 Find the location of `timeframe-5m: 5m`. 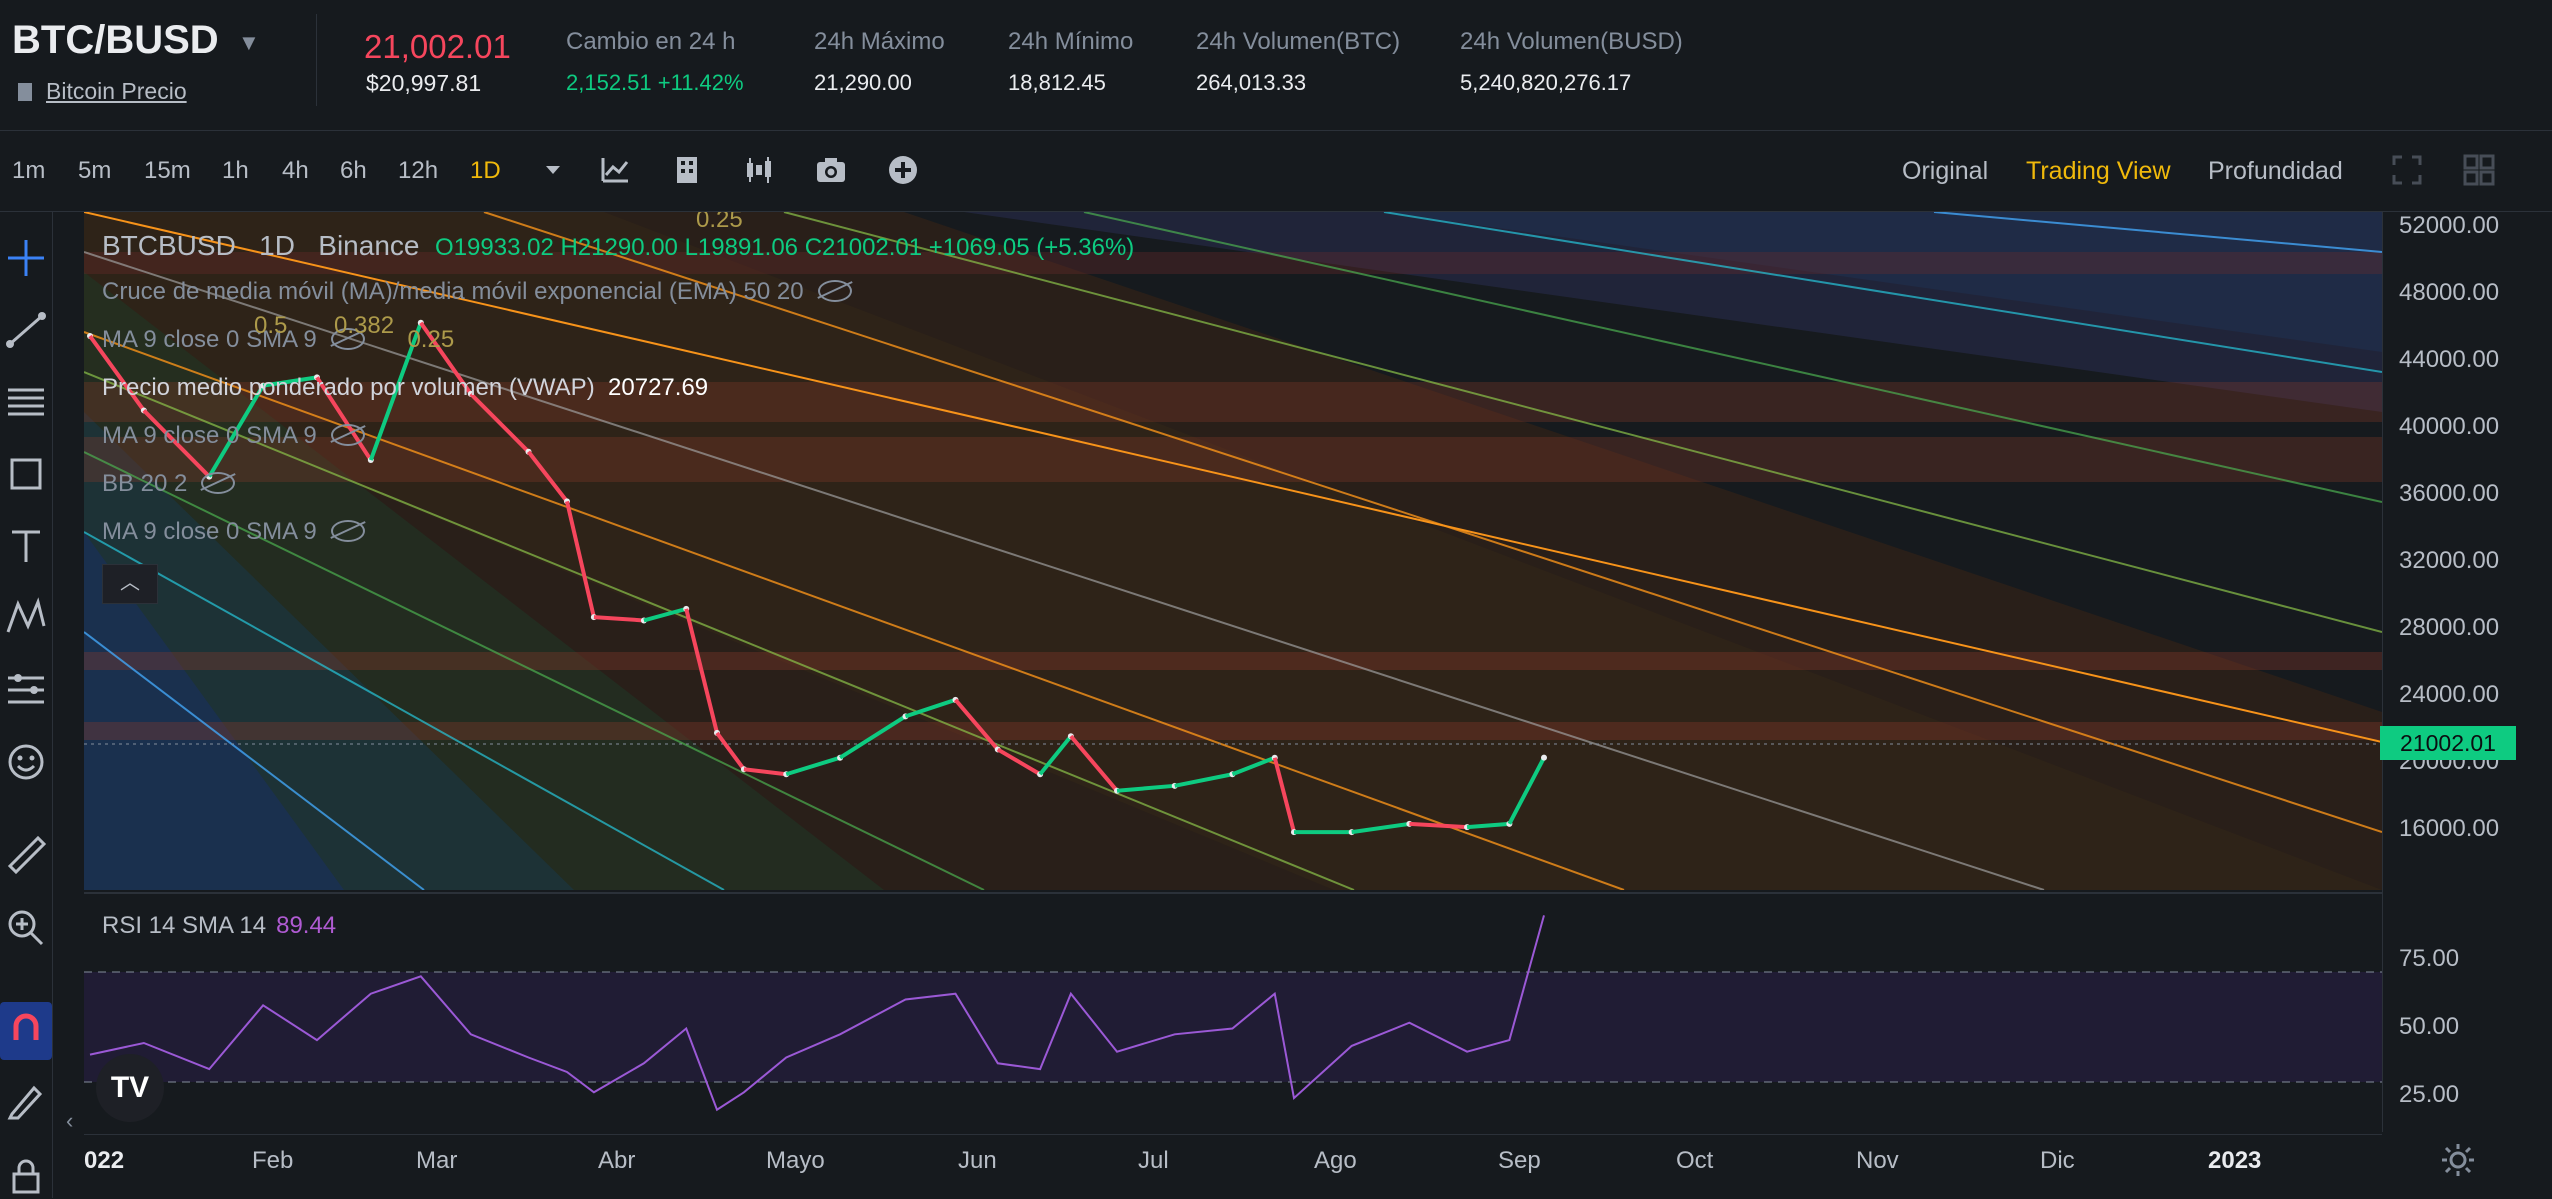

timeframe-5m: 5m is located at coordinates (95, 170).